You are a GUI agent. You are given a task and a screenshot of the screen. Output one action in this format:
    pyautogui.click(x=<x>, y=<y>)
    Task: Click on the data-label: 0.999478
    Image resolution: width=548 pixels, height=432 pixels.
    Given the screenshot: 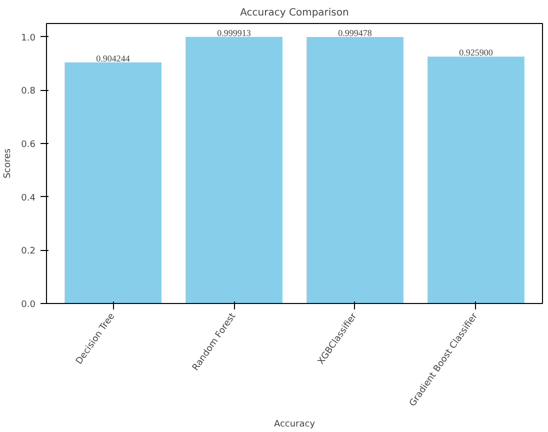 What is the action you would take?
    pyautogui.click(x=355, y=33)
    